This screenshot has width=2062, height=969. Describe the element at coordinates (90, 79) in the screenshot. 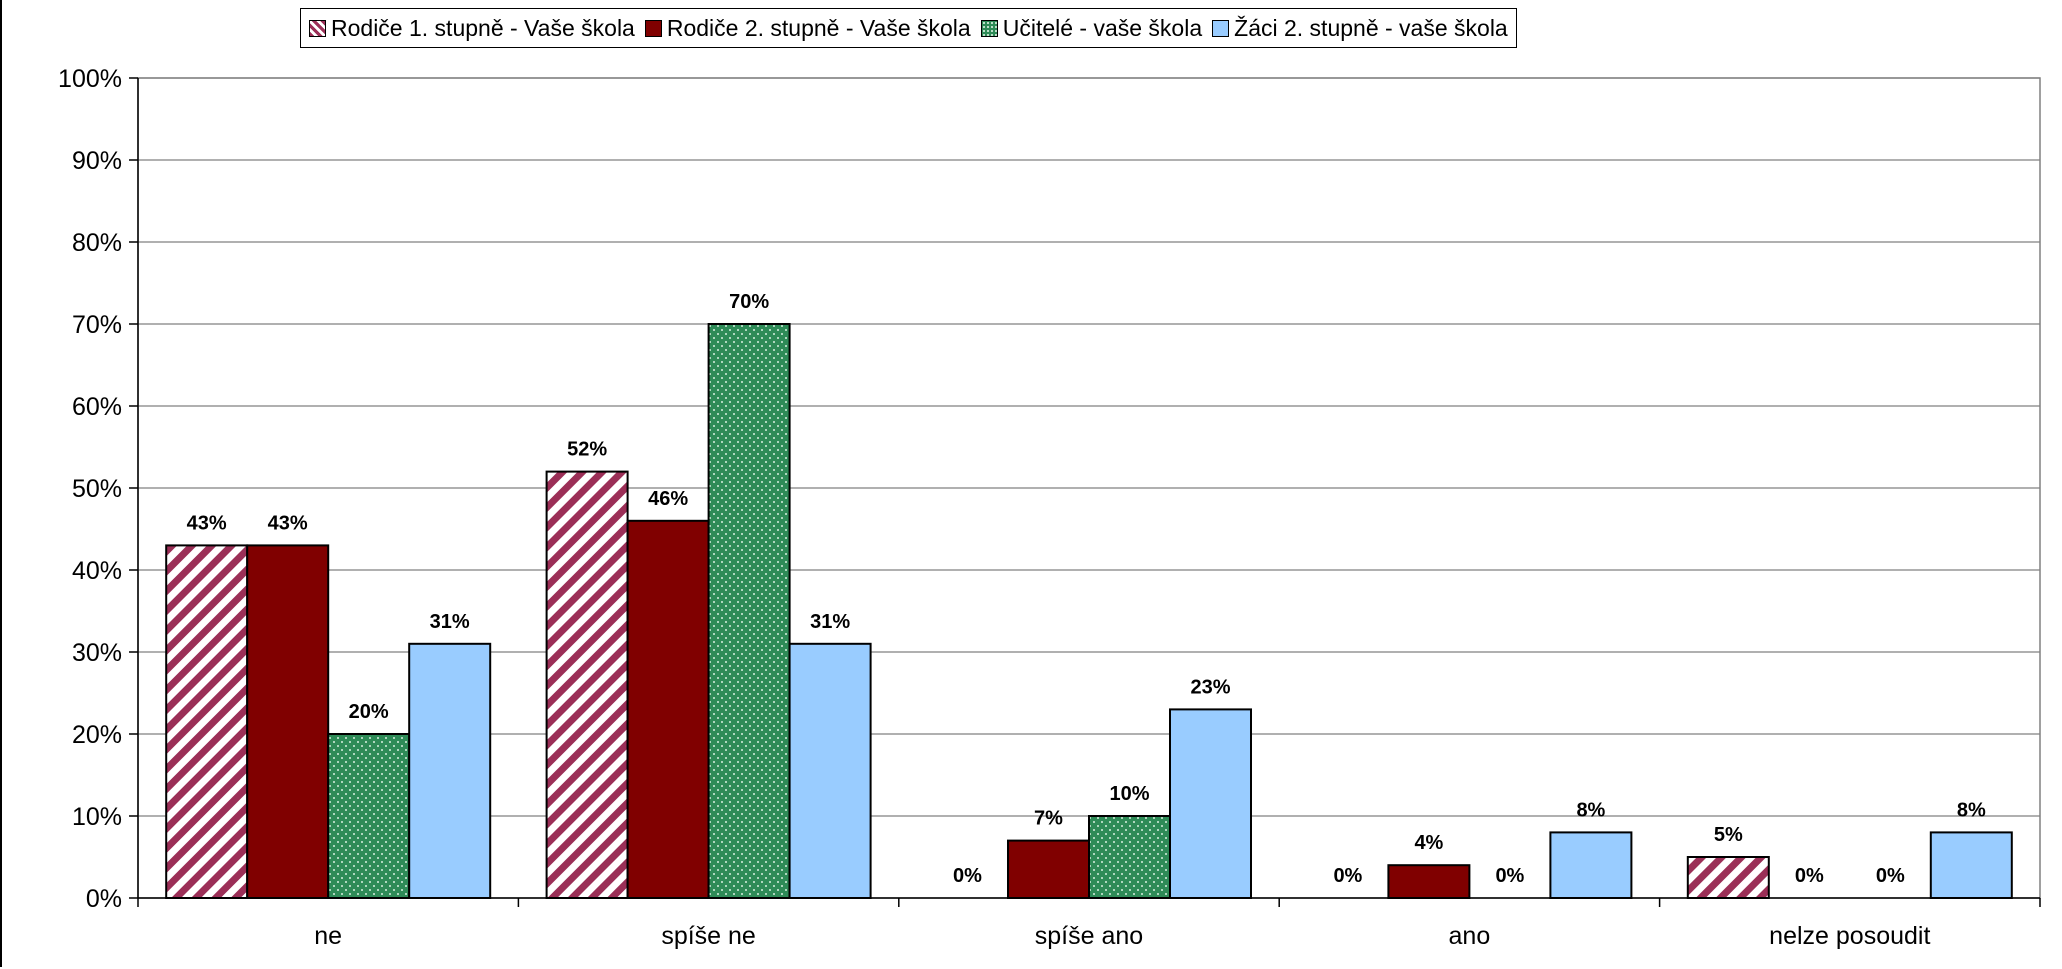

I see `y-tick-label: 100%` at that location.